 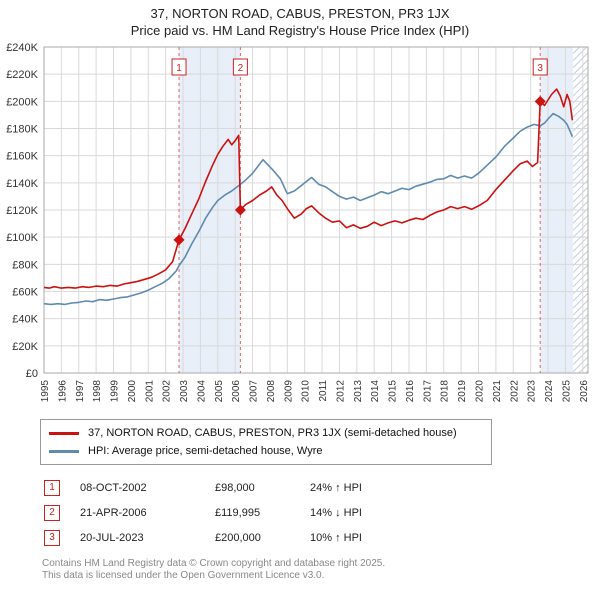 I want to click on x-axis-tick-label: 2023, so click(x=532, y=391).